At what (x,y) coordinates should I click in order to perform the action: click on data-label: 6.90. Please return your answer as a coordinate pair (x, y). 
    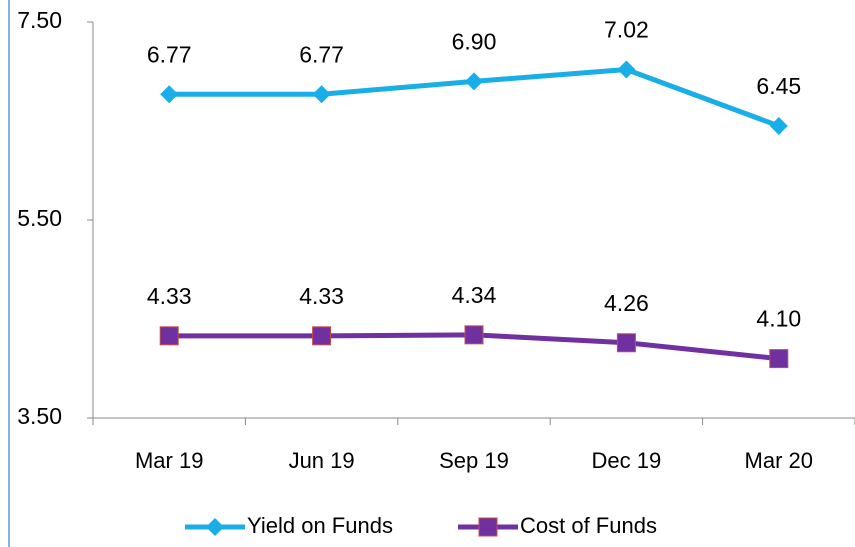
    Looking at the image, I should click on (474, 41).